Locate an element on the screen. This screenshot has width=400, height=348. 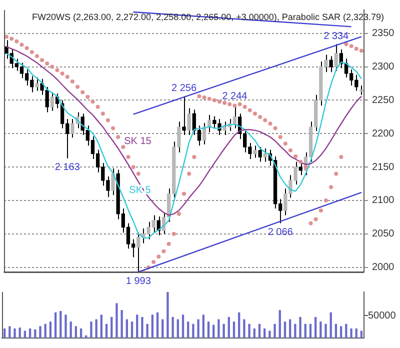
y-tick-label: 2300 is located at coordinates (383, 67).